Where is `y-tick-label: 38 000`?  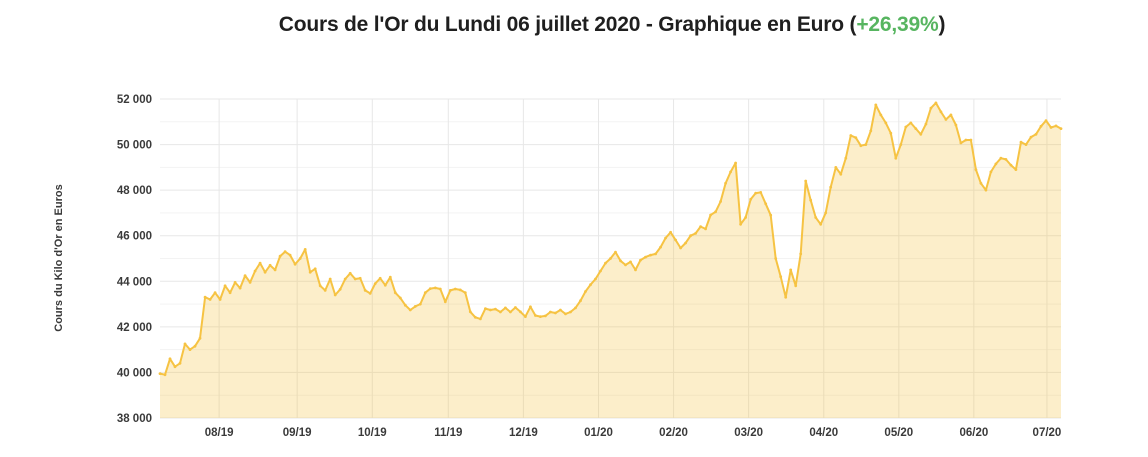 y-tick-label: 38 000 is located at coordinates (134, 419).